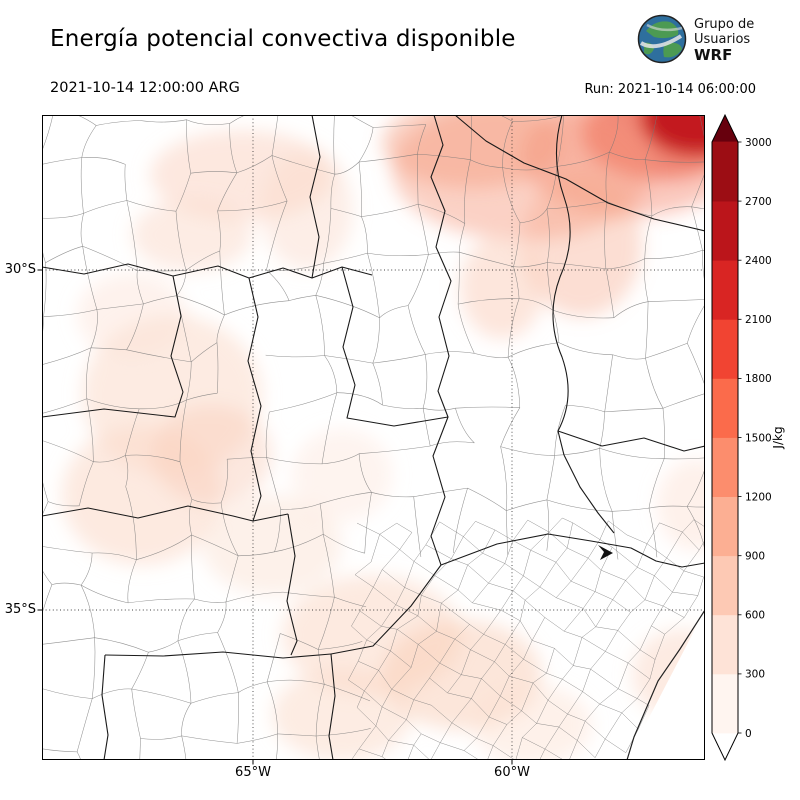  What do you see at coordinates (758, 320) in the screenshot?
I see `colorbar-tick-label: 2100` at bounding box center [758, 320].